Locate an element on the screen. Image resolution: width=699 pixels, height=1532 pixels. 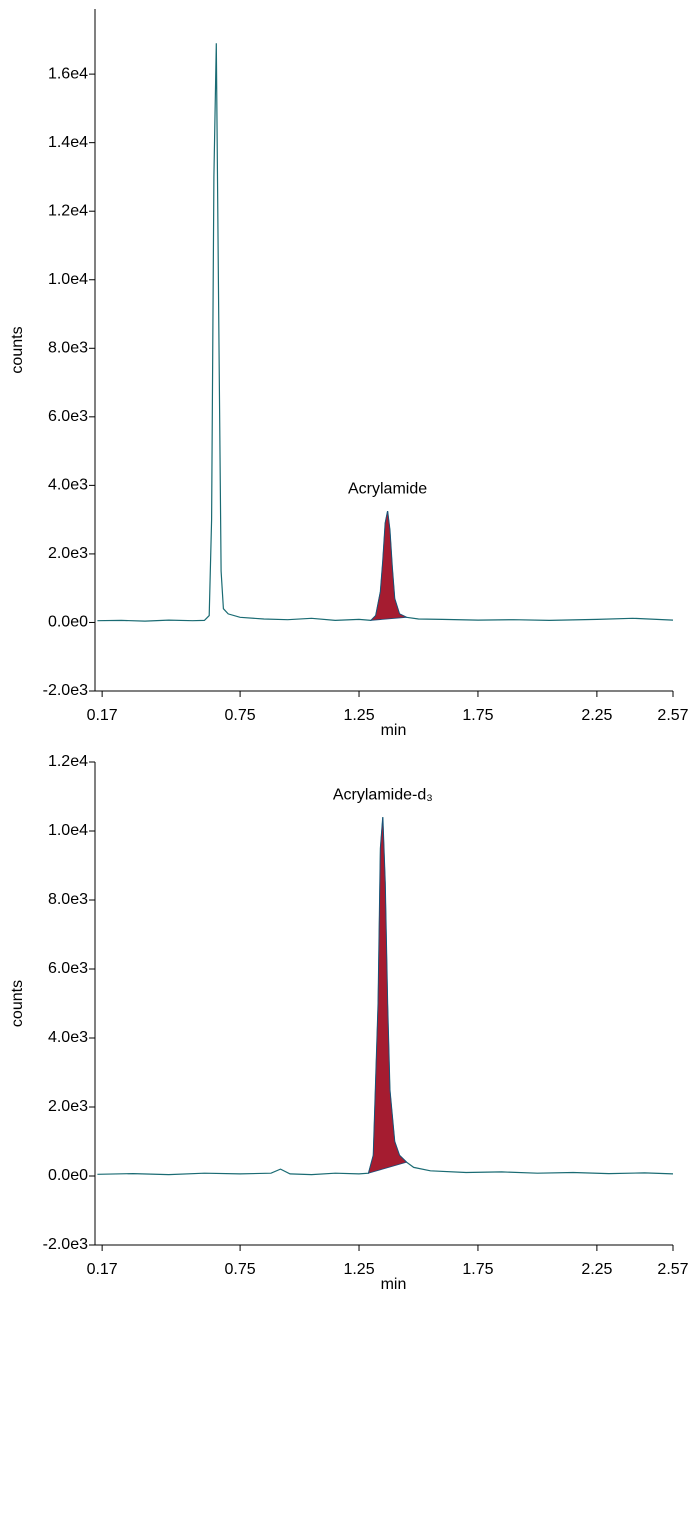
peak-label: Acrylamide-d₃ is located at coordinates (383, 794).